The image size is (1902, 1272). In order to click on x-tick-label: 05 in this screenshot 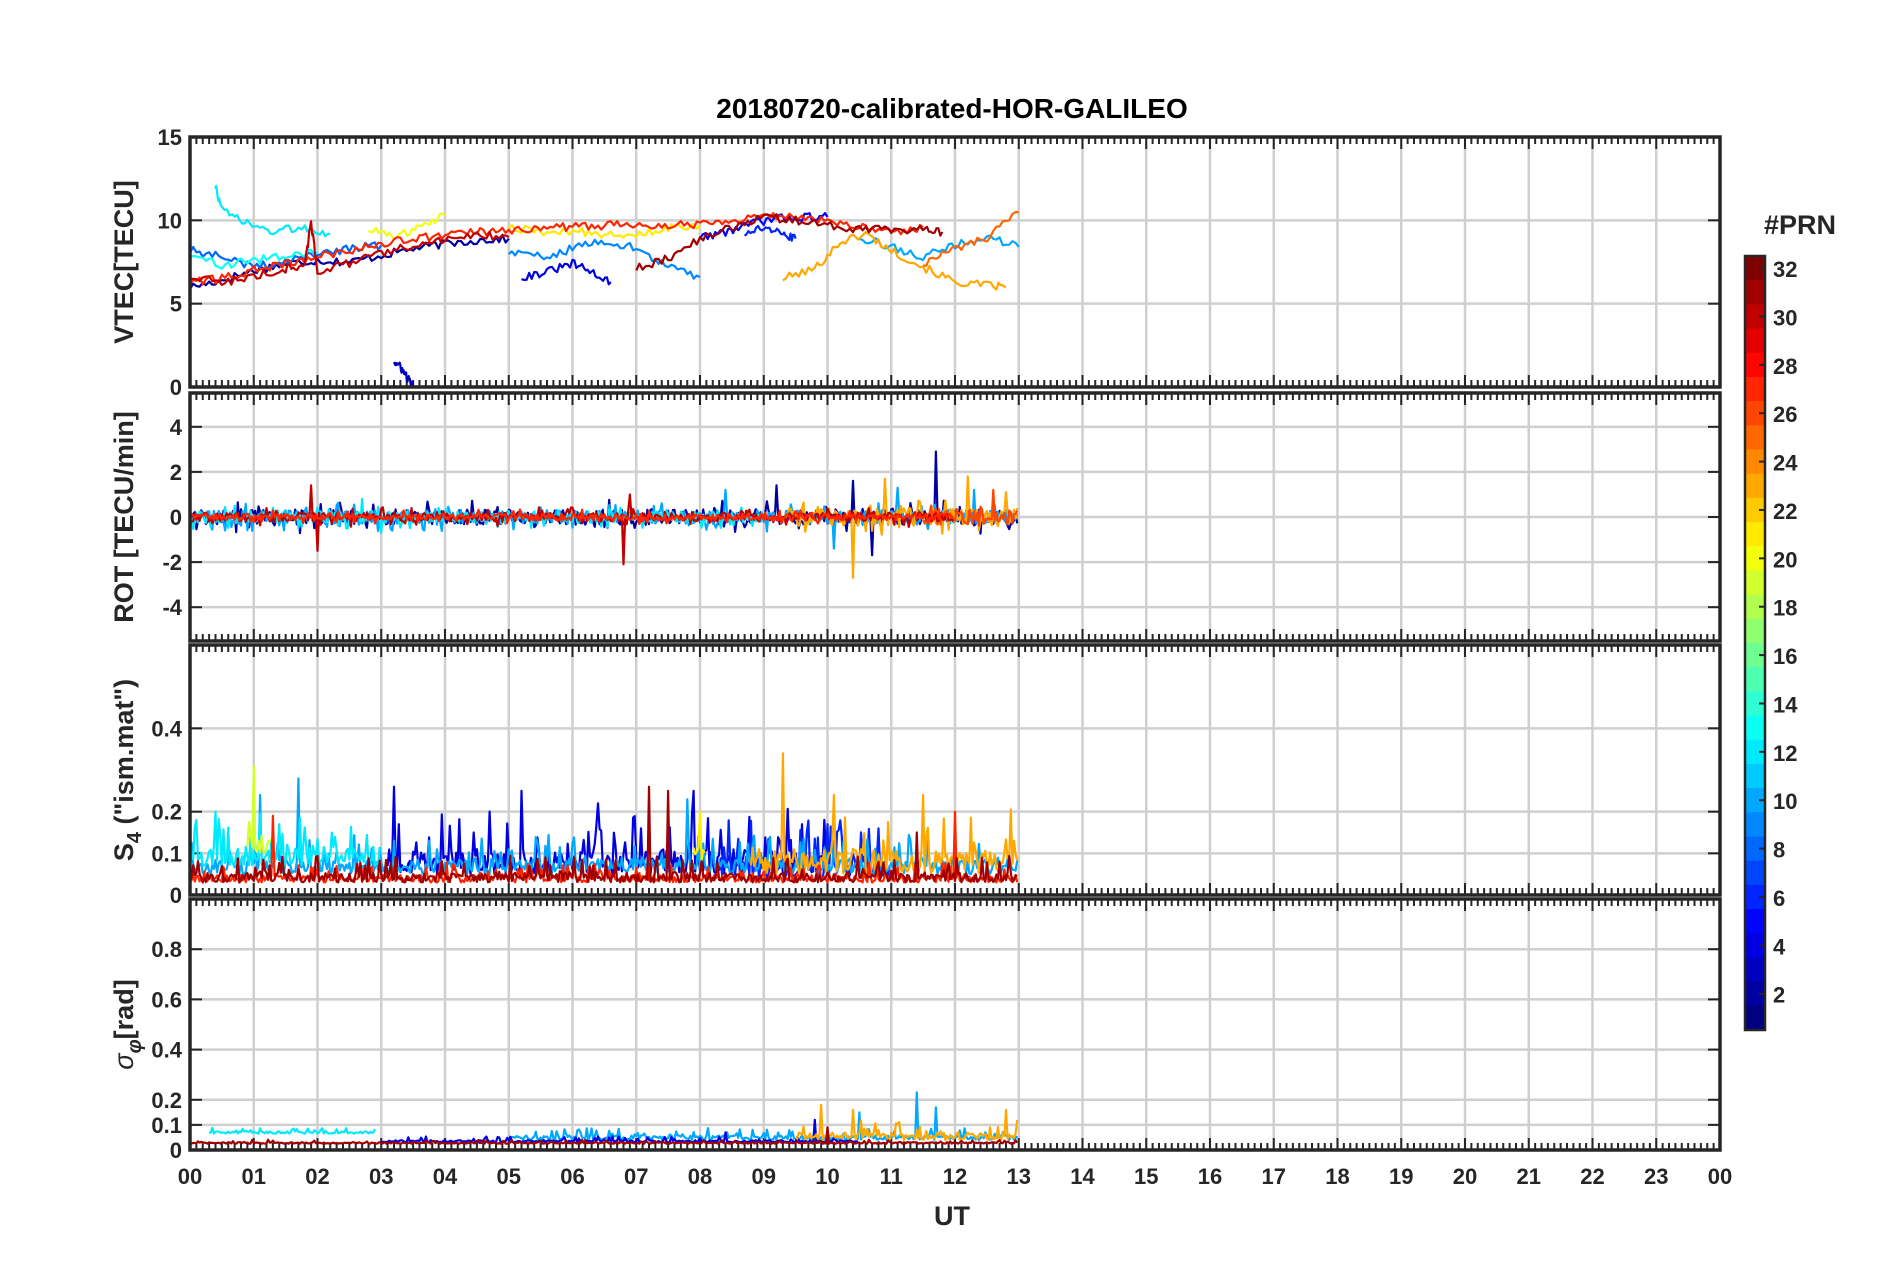, I will do `click(509, 1176)`.